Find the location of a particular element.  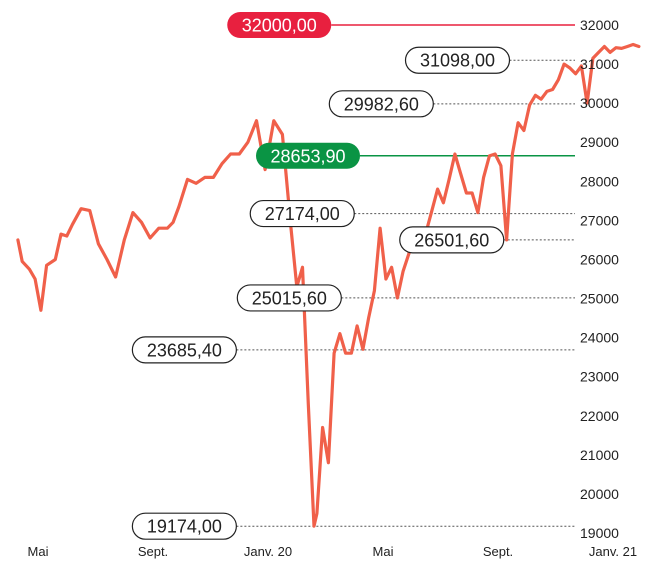

reference-label-7: 23685,40 is located at coordinates (184, 350).